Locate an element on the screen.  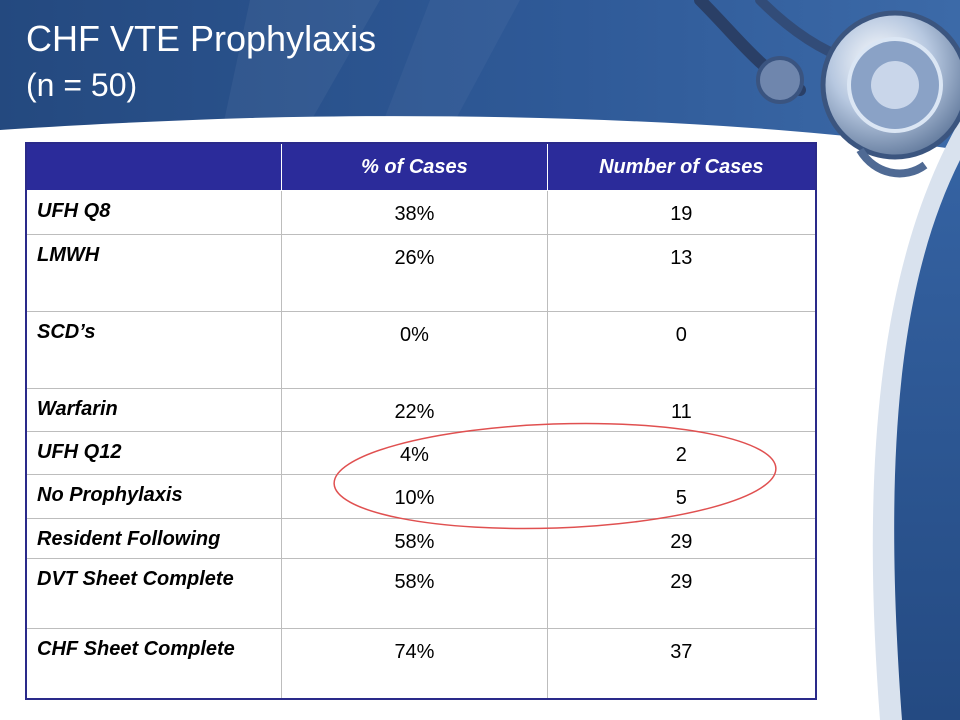
table-row: Warfarin 22% 11 is located at coordinates (421, 410).